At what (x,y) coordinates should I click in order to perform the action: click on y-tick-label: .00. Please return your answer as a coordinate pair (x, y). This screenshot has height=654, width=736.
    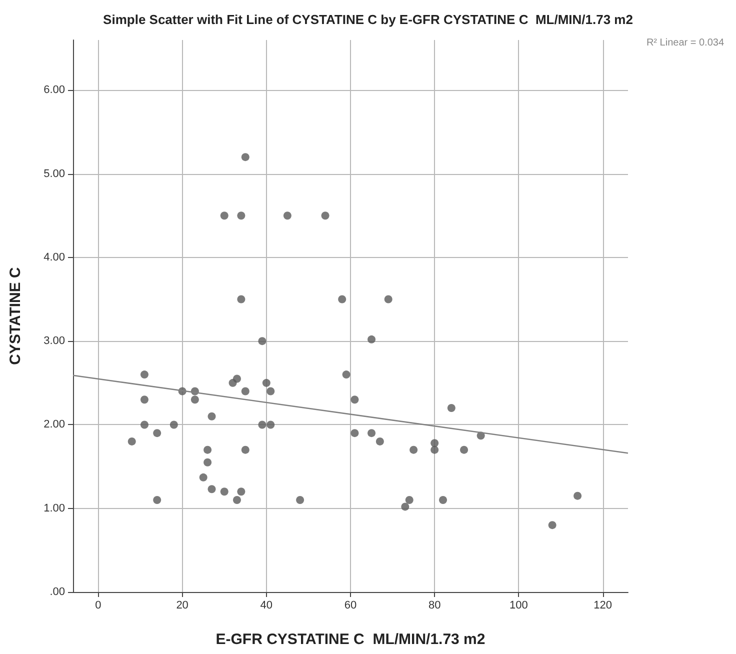
    Looking at the image, I should click on (57, 592).